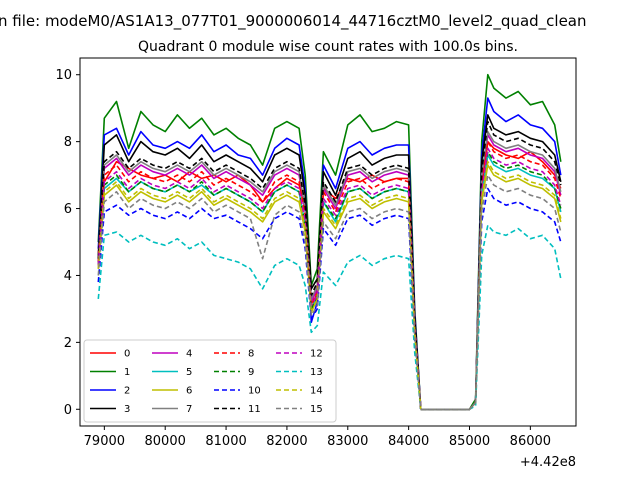 This screenshot has width=640, height=480. What do you see at coordinates (251, 354) in the screenshot?
I see `legend-label: 8` at bounding box center [251, 354].